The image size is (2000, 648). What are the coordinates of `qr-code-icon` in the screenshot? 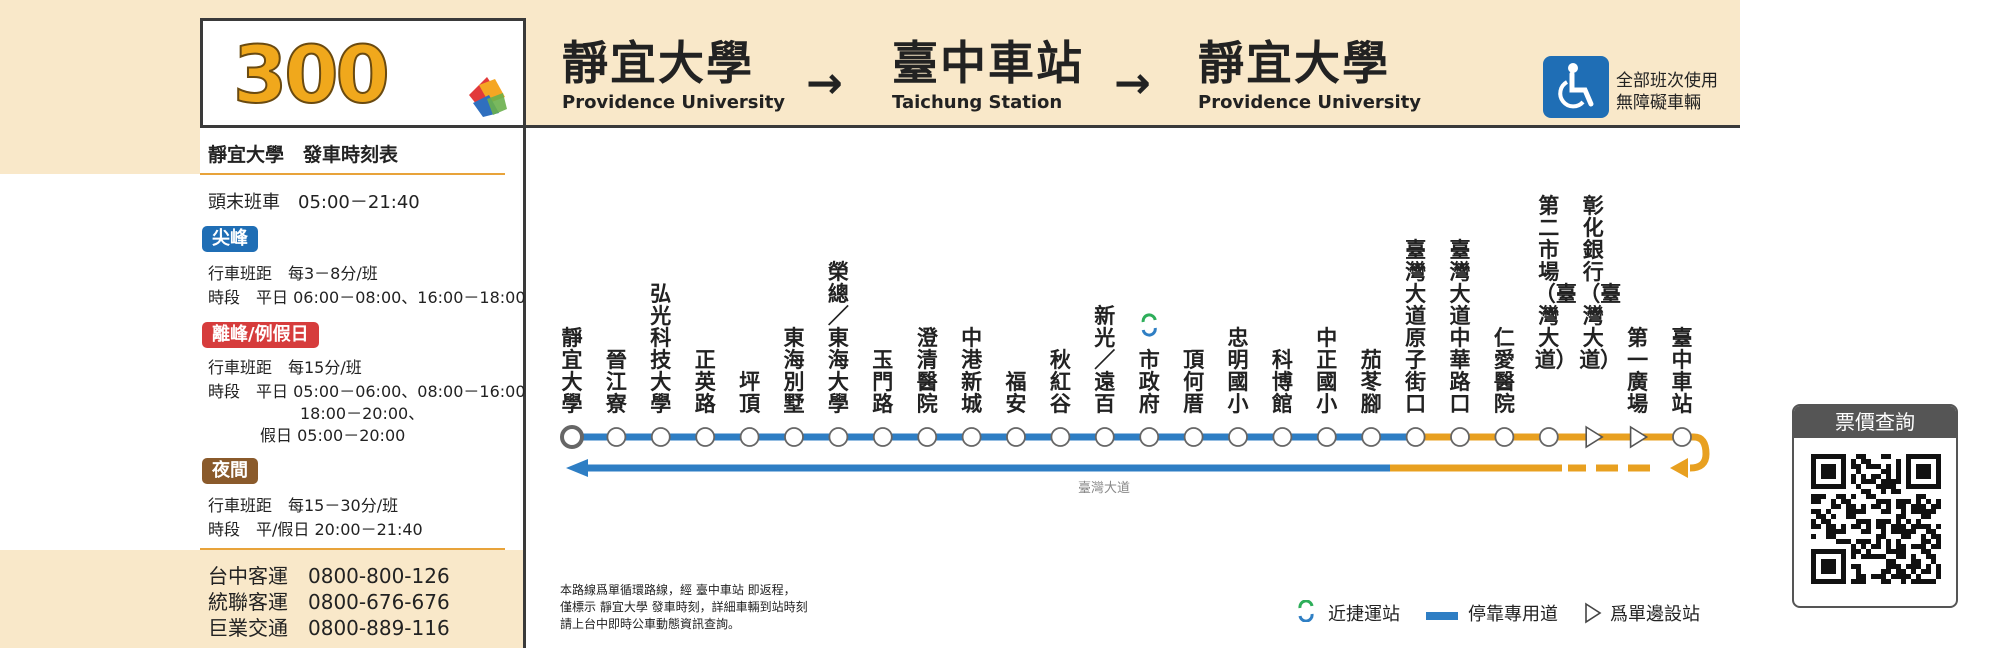 It's located at (1876, 519).